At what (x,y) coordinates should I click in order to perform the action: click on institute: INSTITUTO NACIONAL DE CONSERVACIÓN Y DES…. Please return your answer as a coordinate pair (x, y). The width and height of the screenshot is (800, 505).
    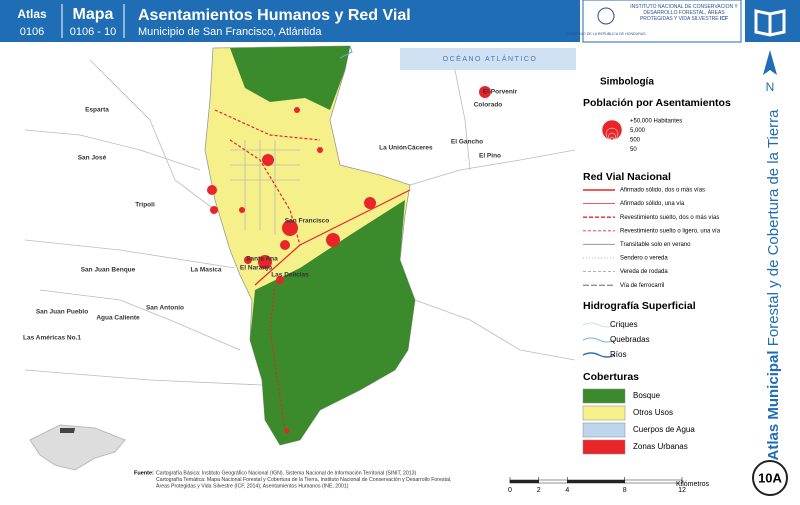
    Looking at the image, I should click on (684, 13).